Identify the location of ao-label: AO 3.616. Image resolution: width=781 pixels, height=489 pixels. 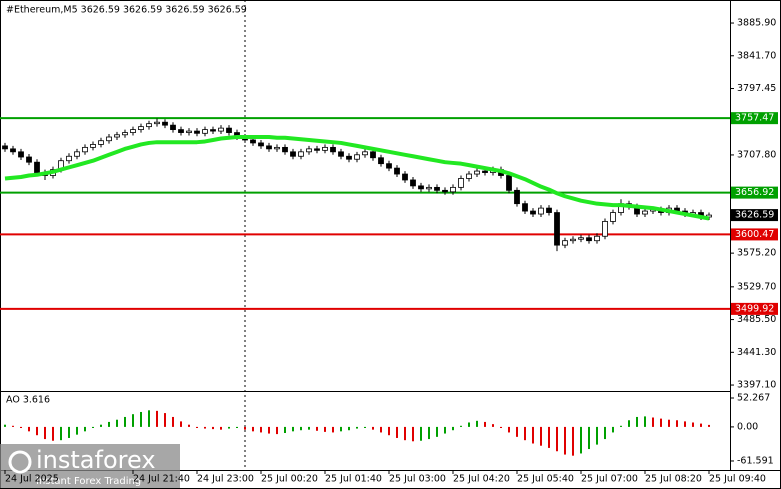
(28, 400).